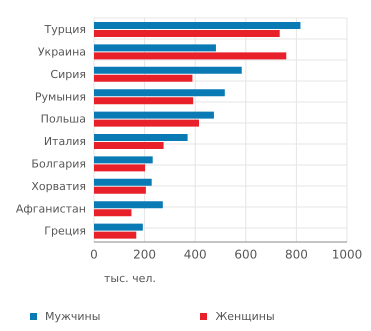  What do you see at coordinates (60, 97) in the screenshot?
I see `y-tick-label: Румыния` at bounding box center [60, 97].